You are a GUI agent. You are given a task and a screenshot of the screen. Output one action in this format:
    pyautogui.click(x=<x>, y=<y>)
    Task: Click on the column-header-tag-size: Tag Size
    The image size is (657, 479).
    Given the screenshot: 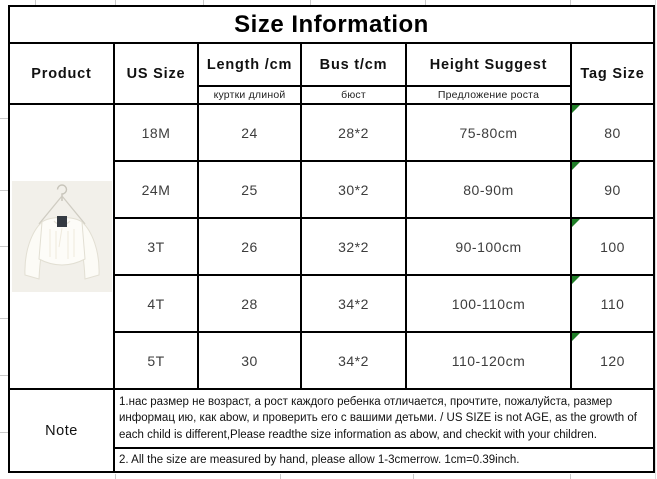 What is the action you would take?
    pyautogui.click(x=612, y=73)
    